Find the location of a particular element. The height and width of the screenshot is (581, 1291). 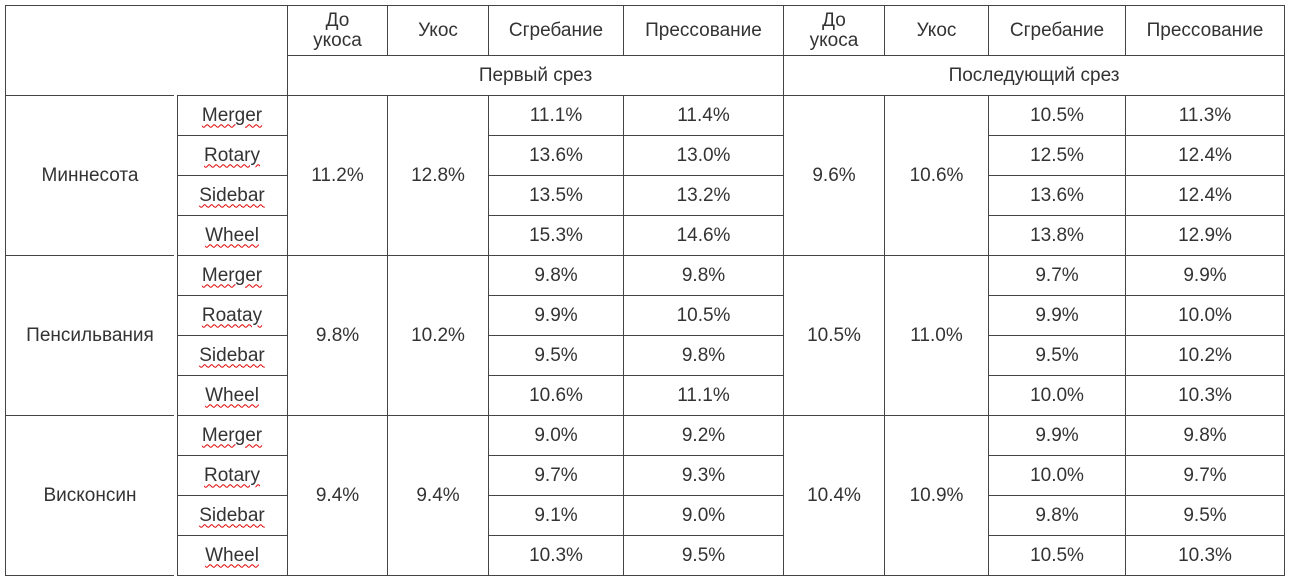

region-name: Миннесота is located at coordinates (90, 175).